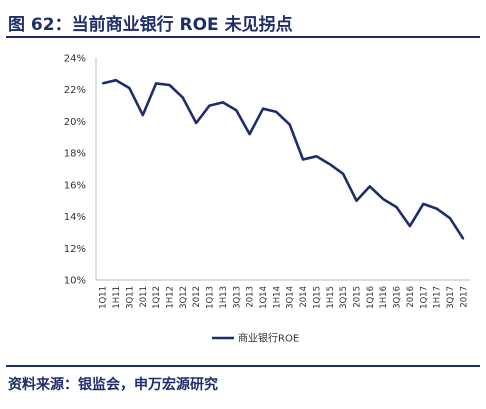  What do you see at coordinates (75, 170) in the screenshot?
I see `y-axis-ticks: 24% 22% 20% 18% 16% 14% 12% 10%` at bounding box center [75, 170].